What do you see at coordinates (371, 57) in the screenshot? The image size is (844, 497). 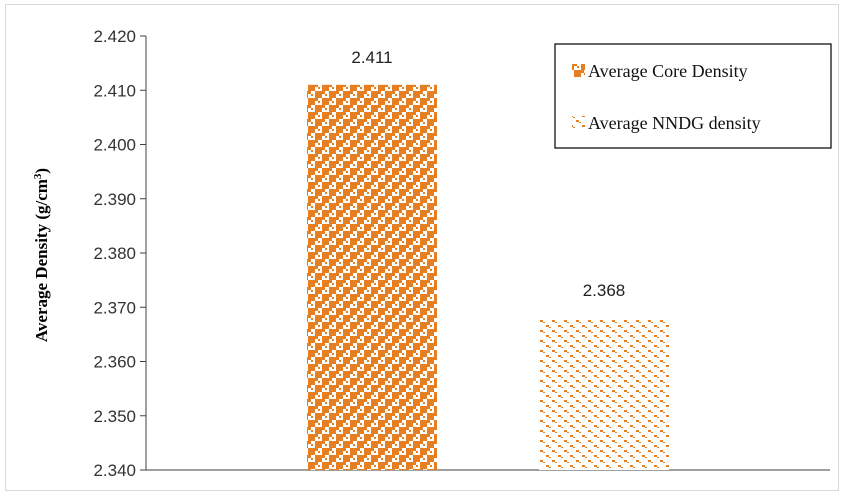 I see `data-label-core-density: 2.411` at bounding box center [371, 57].